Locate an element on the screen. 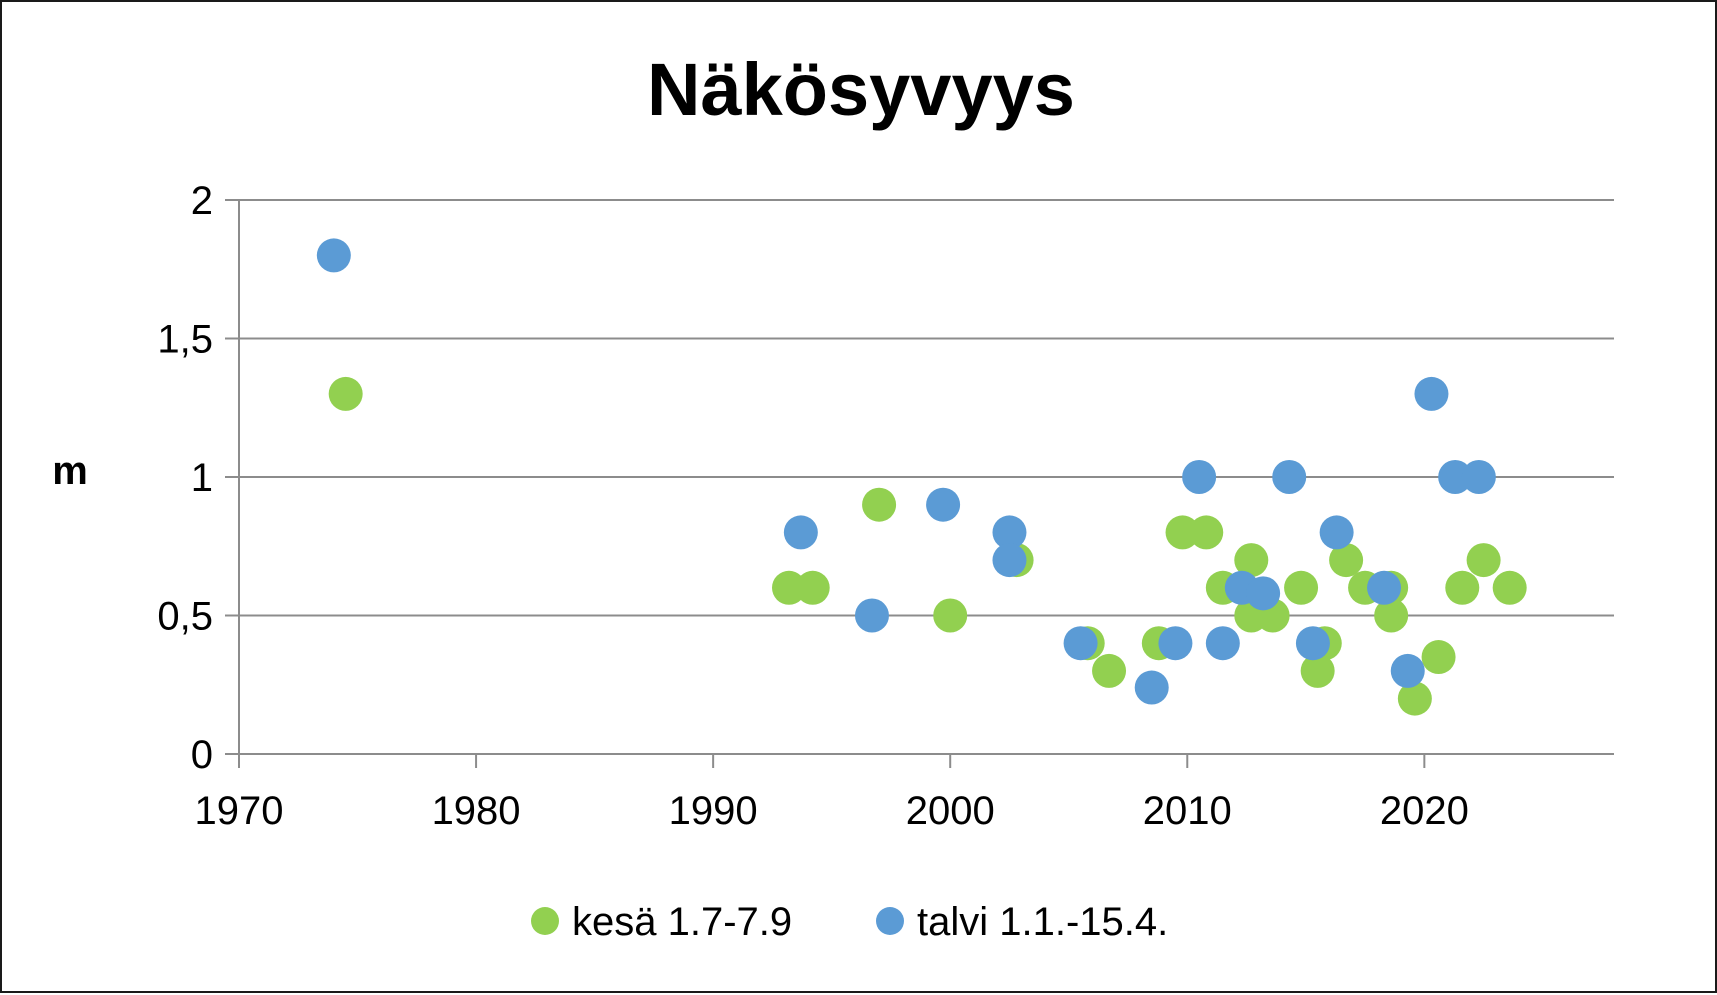 The width and height of the screenshot is (1717, 995). x-tick-label: 2010 is located at coordinates (1187, 811).